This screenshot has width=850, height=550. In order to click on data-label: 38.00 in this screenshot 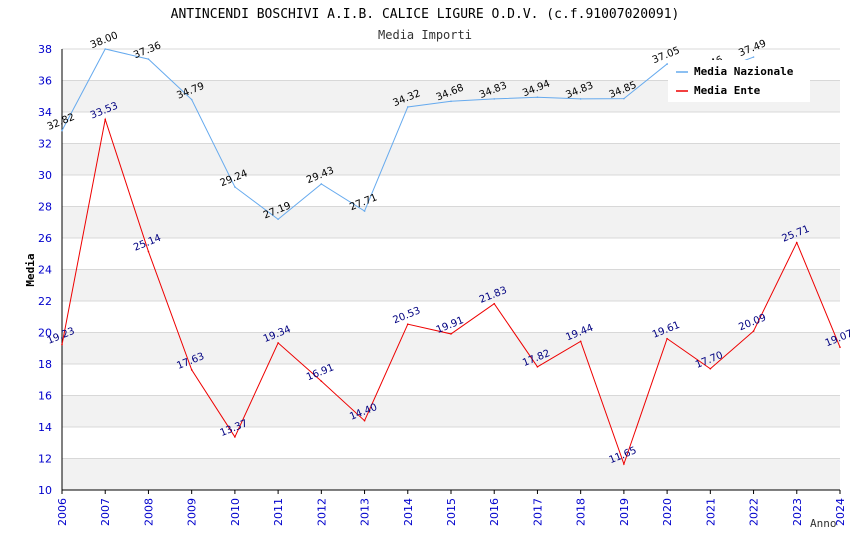, I will do `click(104, 40)`.